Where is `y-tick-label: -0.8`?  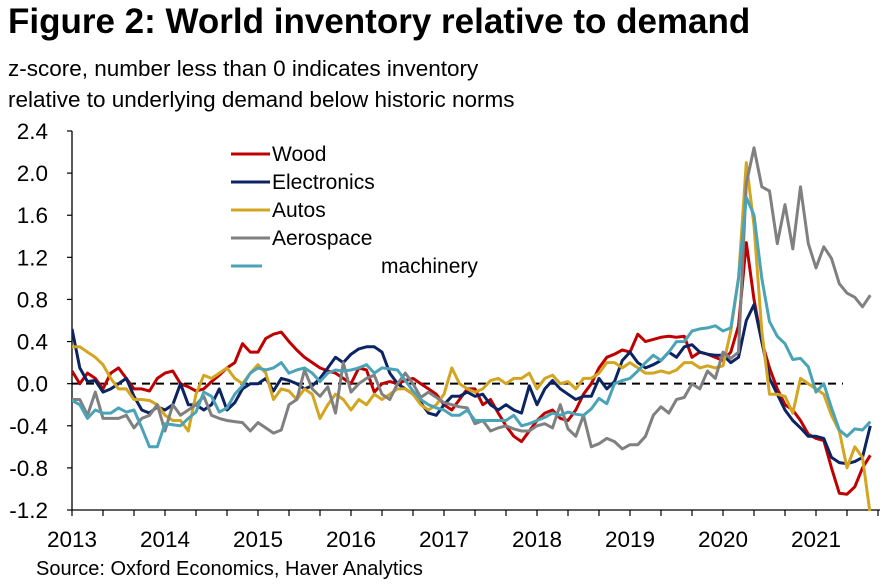 y-tick-label: -0.8 is located at coordinates (28, 468).